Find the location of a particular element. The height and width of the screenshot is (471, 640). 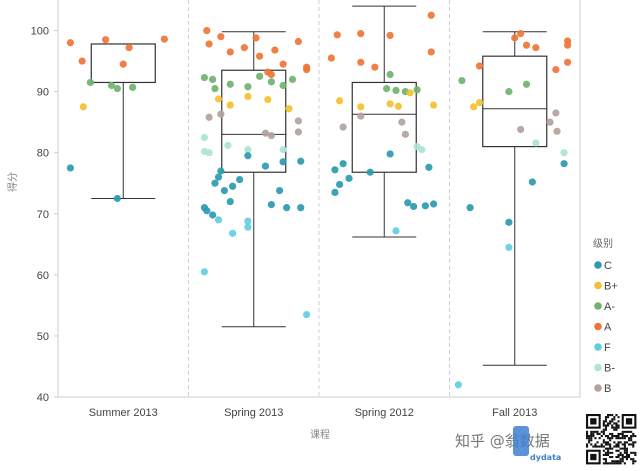

y-tick-label: 100 is located at coordinates (40, 32).